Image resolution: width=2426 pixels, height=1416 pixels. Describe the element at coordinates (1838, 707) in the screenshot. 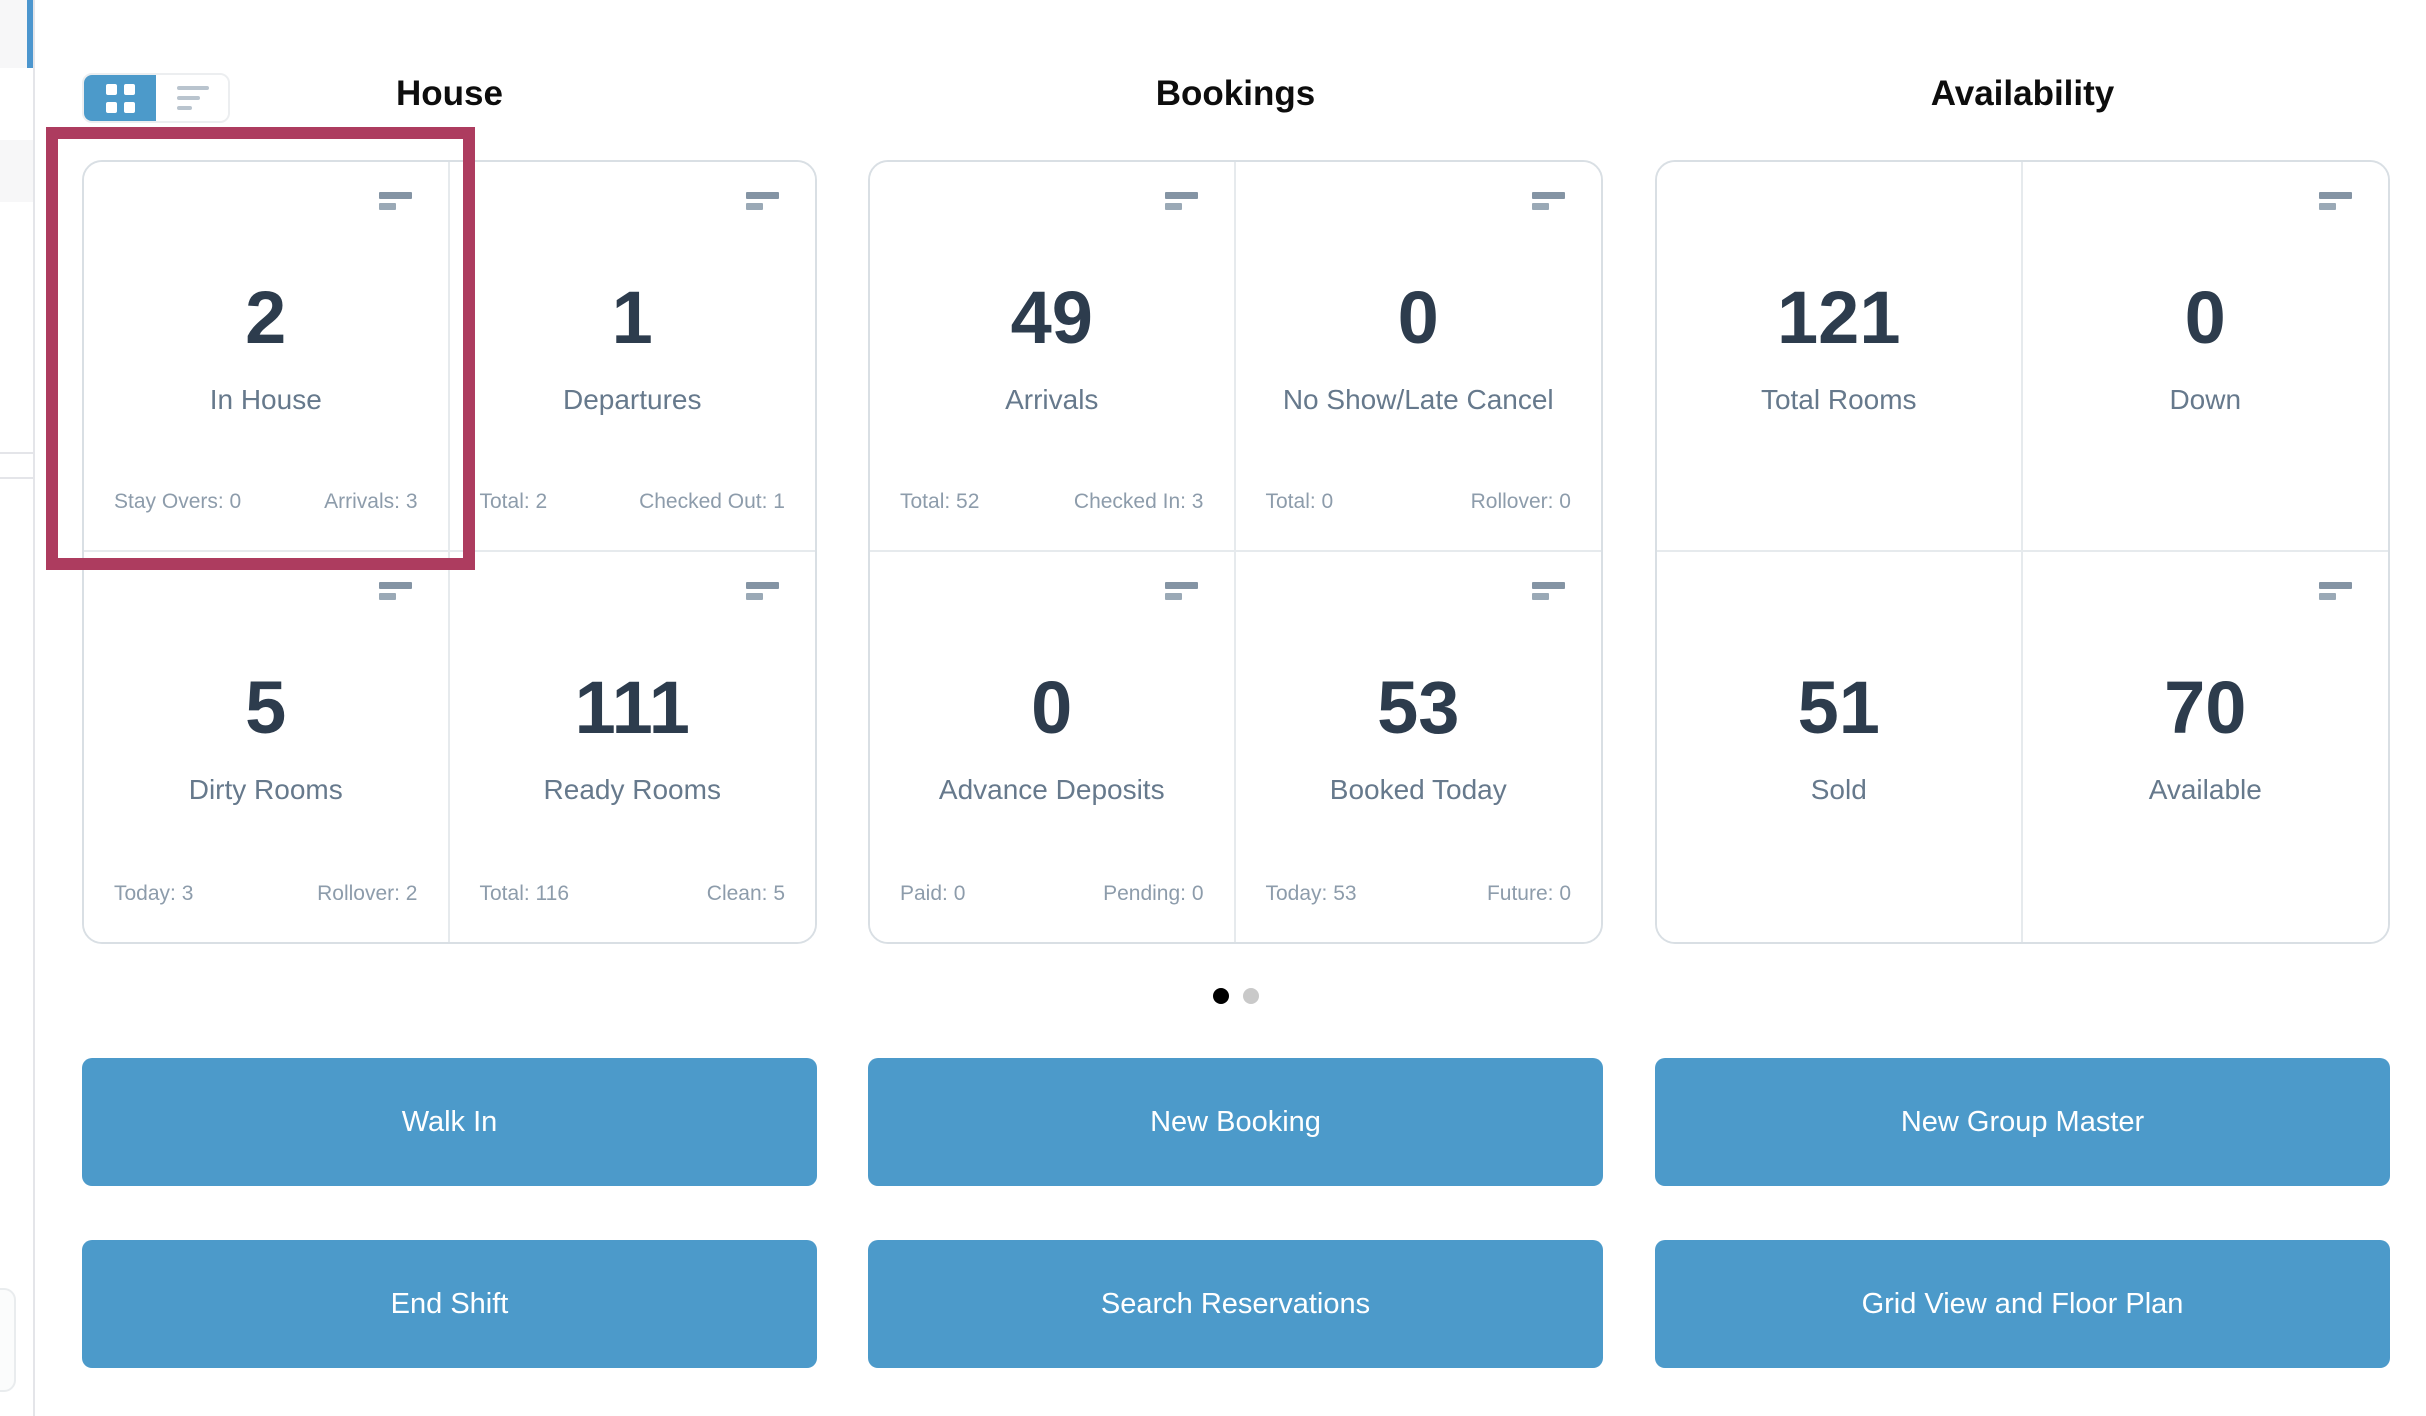

I see `stat-value: 51` at that location.